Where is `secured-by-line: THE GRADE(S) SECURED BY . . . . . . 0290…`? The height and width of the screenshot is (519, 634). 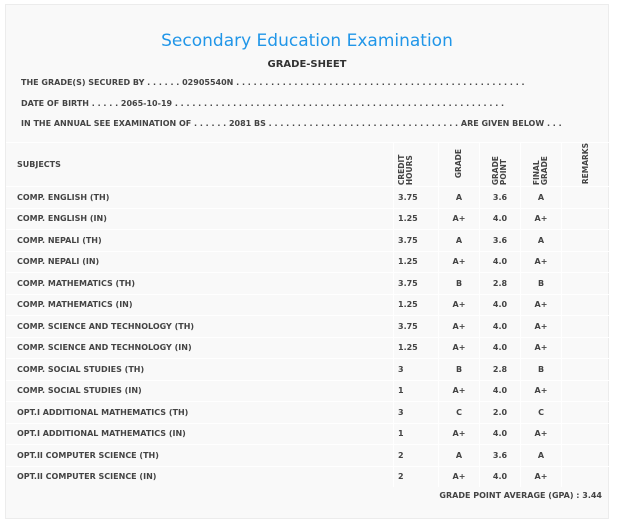 secured-by-line: THE GRADE(S) SECURED BY . . . . . . 0290… is located at coordinates (273, 82).